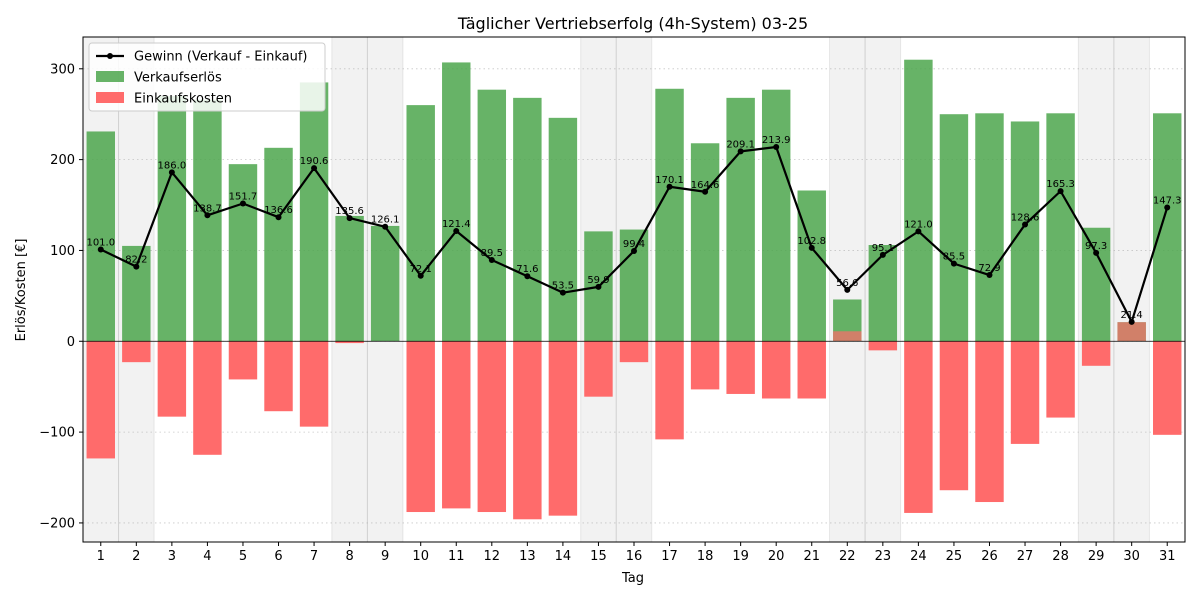 The width and height of the screenshot is (1200, 600). I want to click on x-tick-label: 3, so click(172, 556).